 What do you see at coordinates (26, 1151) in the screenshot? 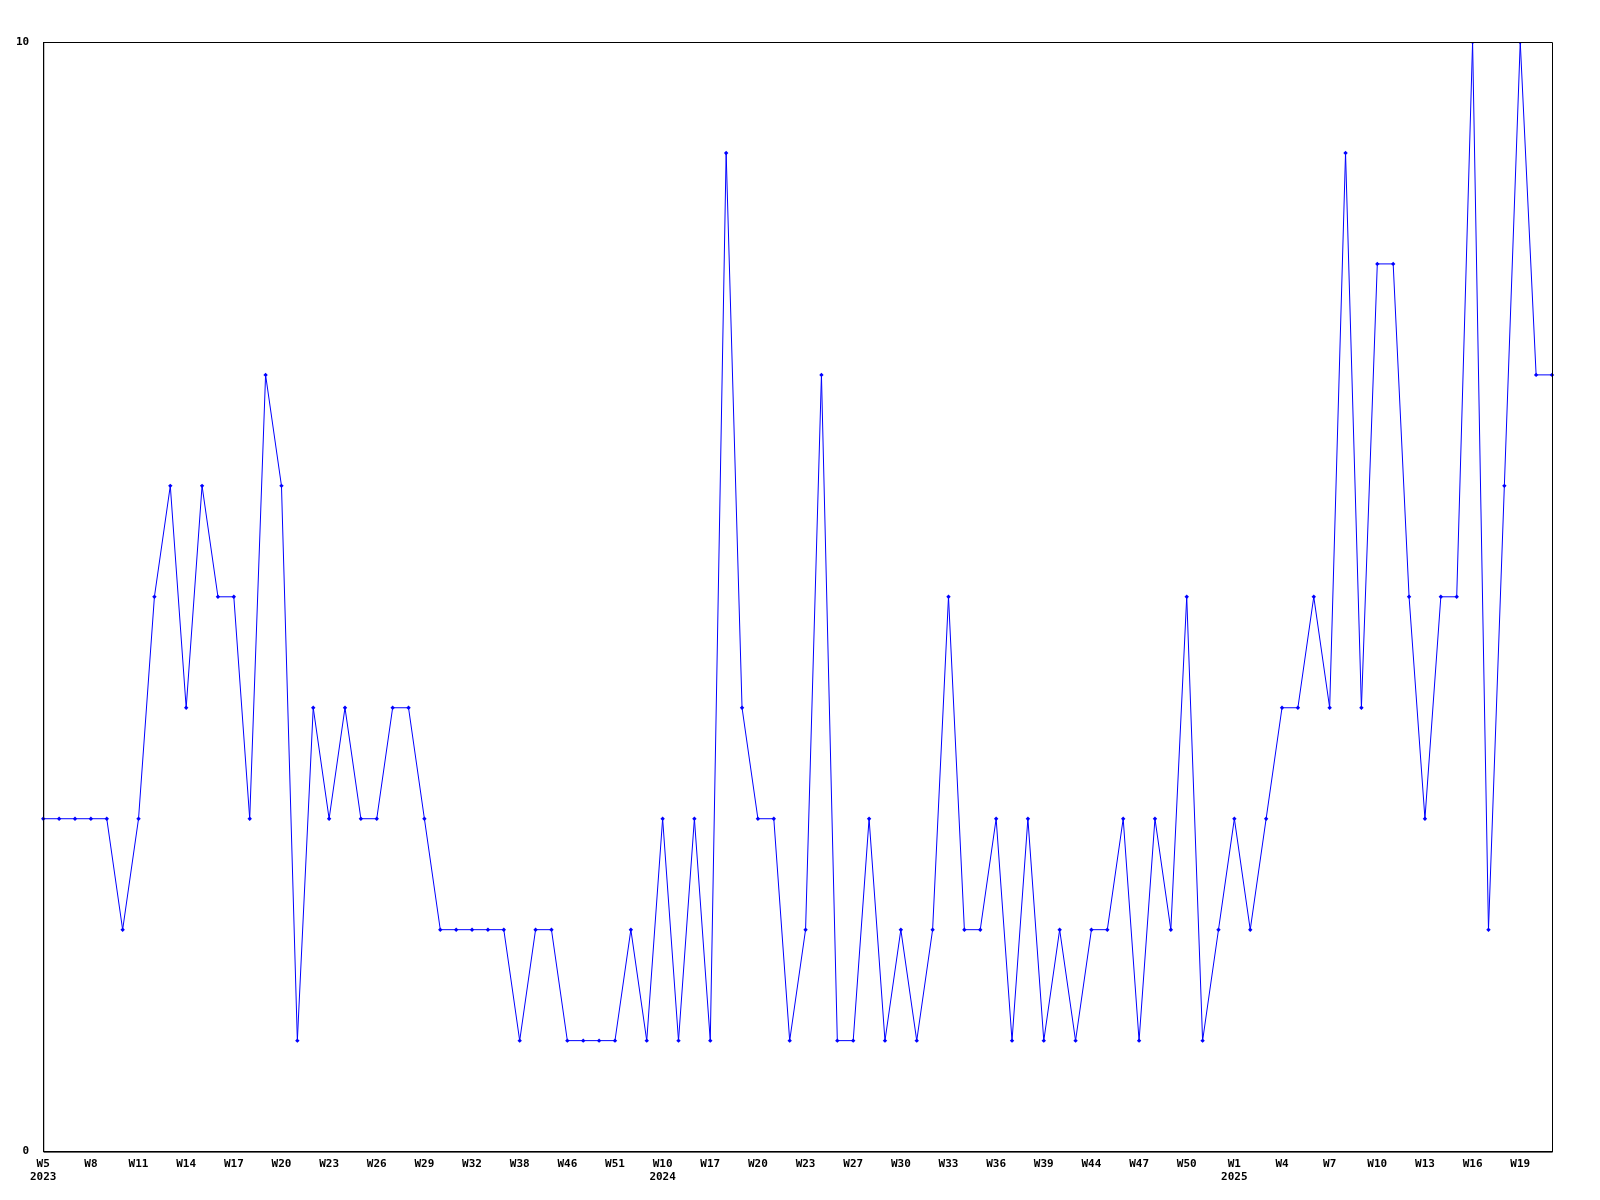
I see `y-tick-label: 0` at bounding box center [26, 1151].